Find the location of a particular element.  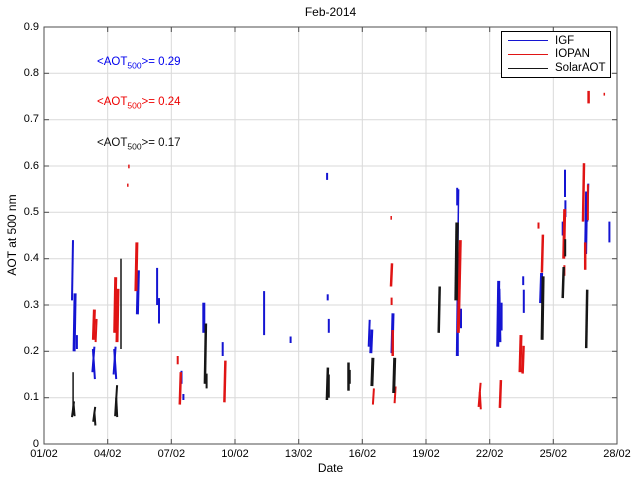

legend: IGF IOPAN SolarAOT is located at coordinates (556, 54).